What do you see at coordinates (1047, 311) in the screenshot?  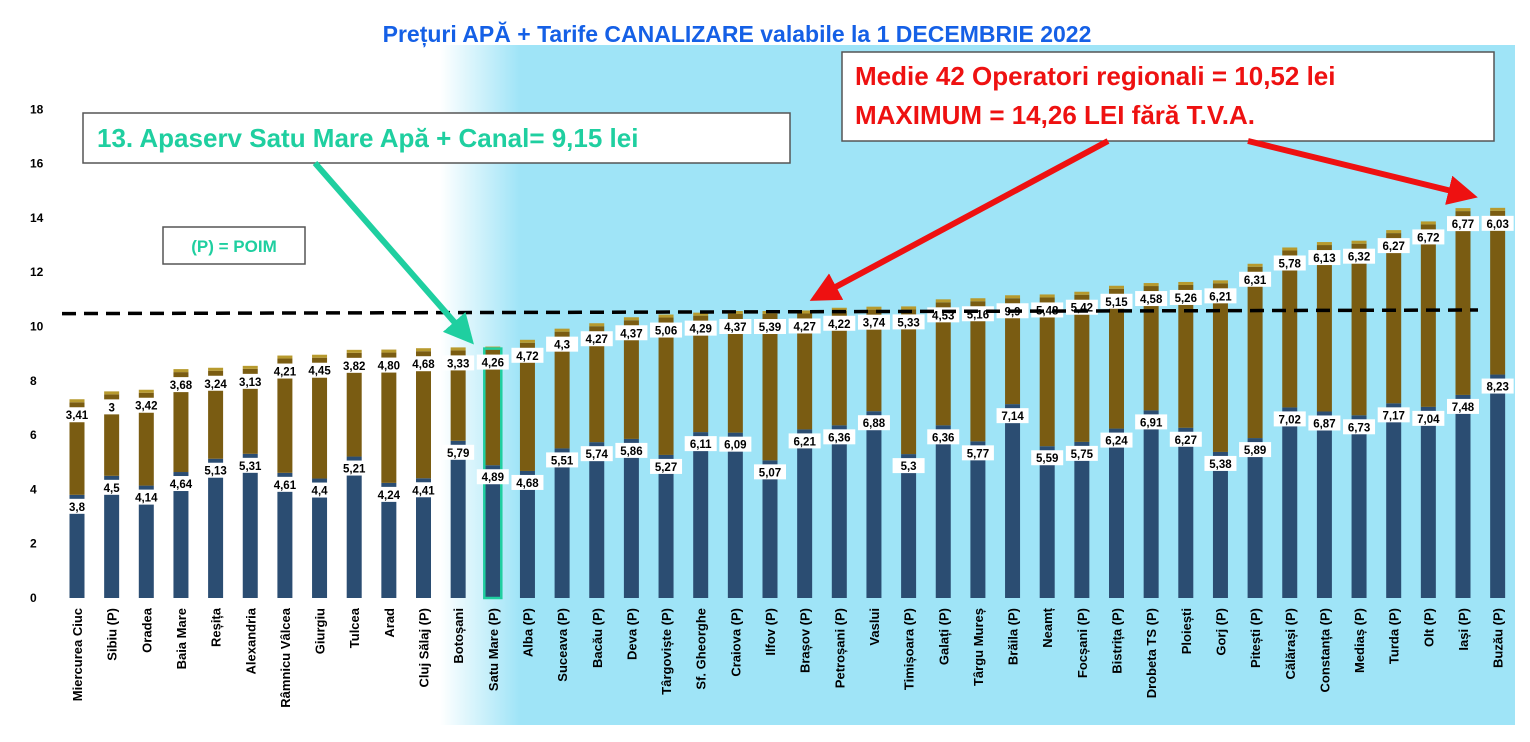 I see `data-label-sewer: 5,48` at bounding box center [1047, 311].